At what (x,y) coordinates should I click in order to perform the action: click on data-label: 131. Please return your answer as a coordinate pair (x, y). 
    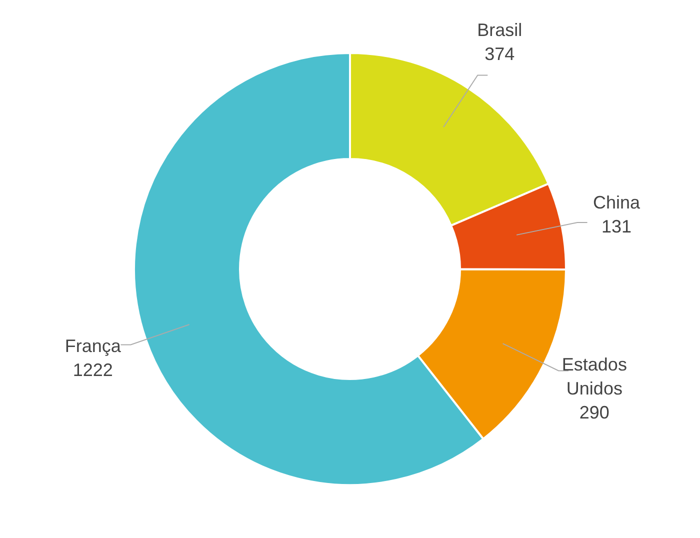
    Looking at the image, I should click on (616, 226).